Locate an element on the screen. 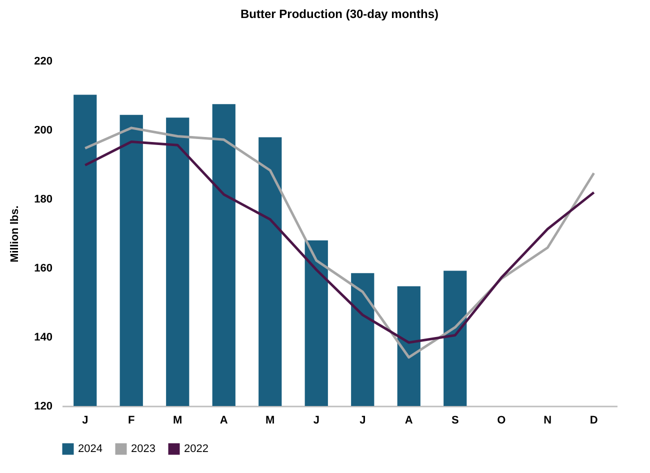 This screenshot has height=473, width=650. y-tick-label: 160 is located at coordinates (43, 268).